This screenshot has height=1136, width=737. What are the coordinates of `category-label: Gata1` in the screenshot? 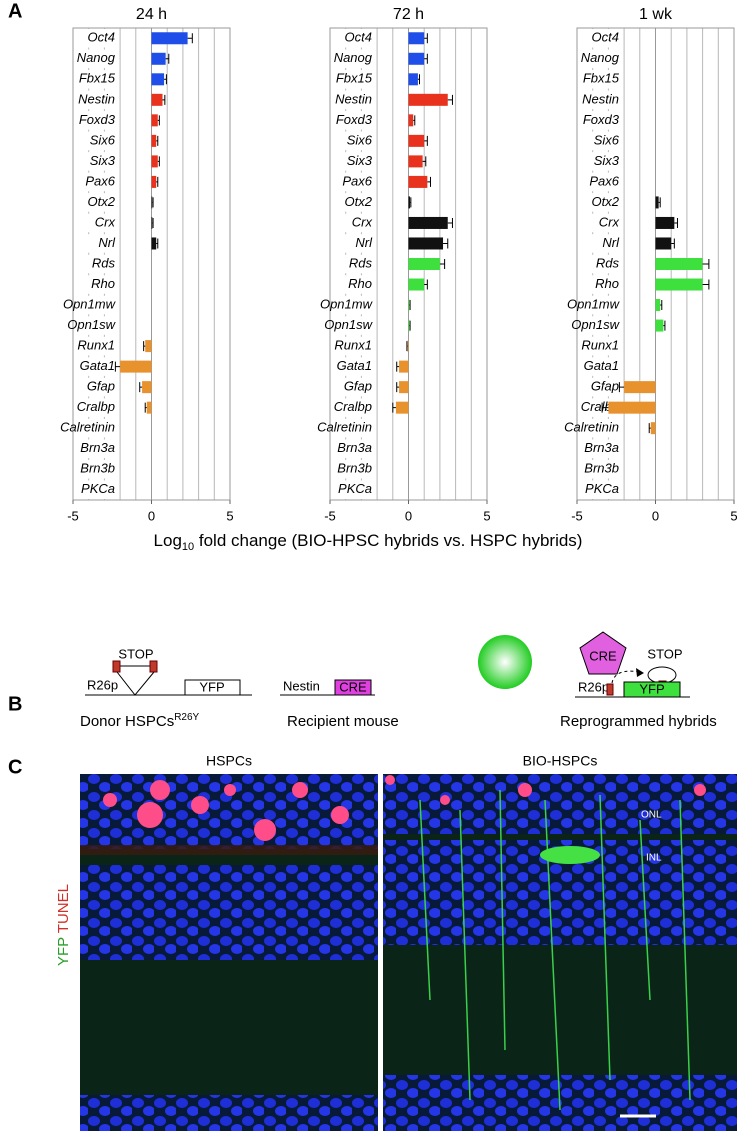 It's located at (97, 365).